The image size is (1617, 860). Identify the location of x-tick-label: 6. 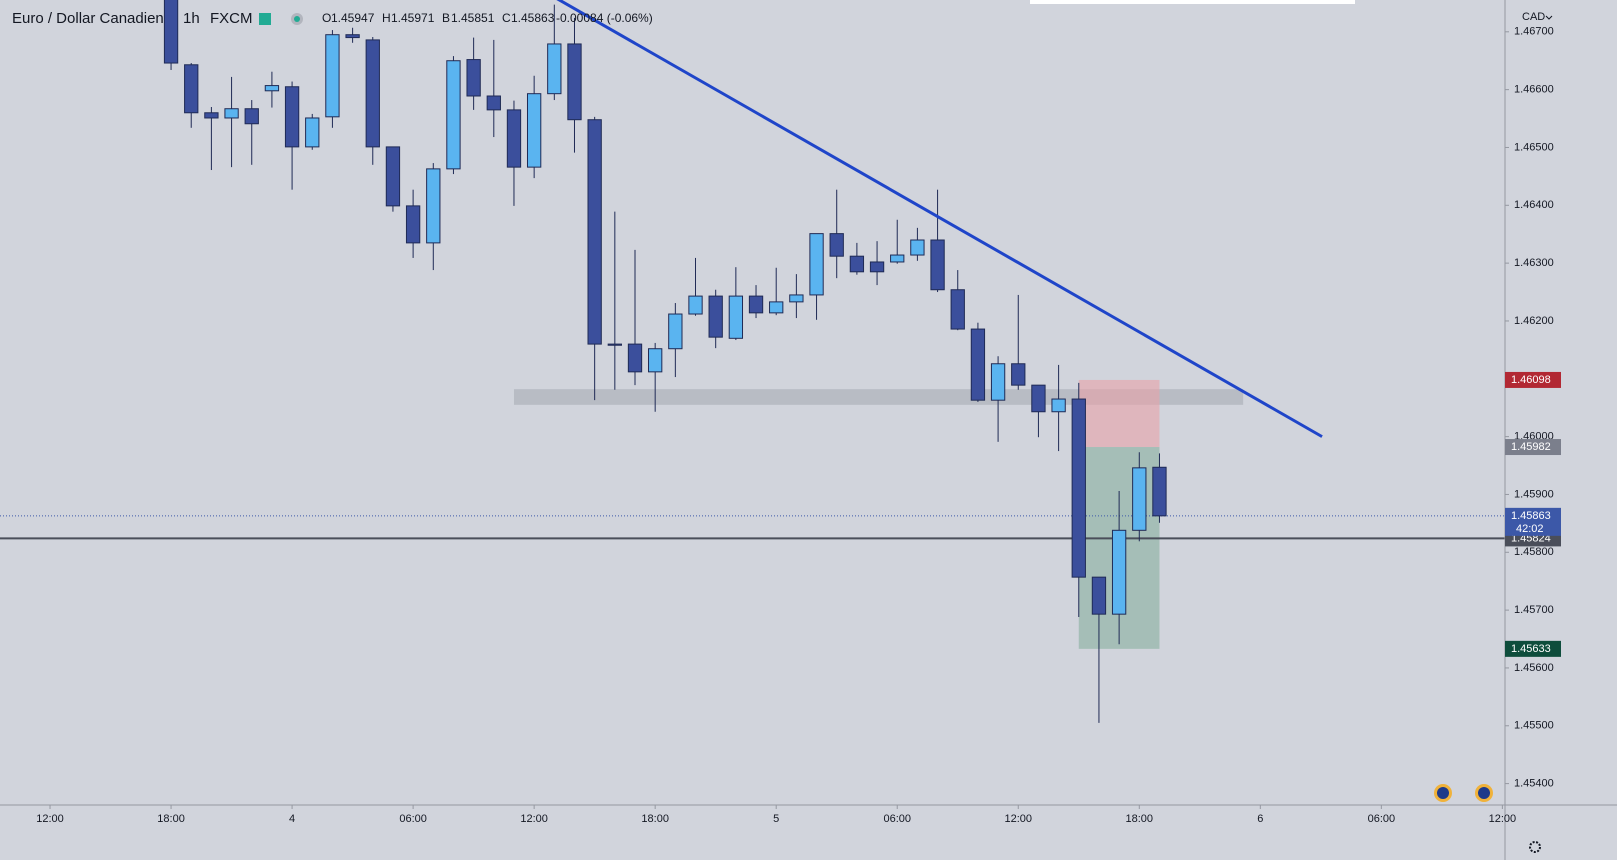
(1260, 819).